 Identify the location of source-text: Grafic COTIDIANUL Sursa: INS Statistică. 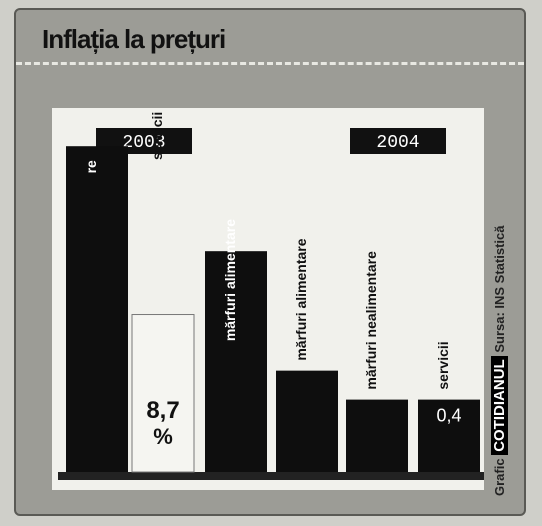
(499, 361).